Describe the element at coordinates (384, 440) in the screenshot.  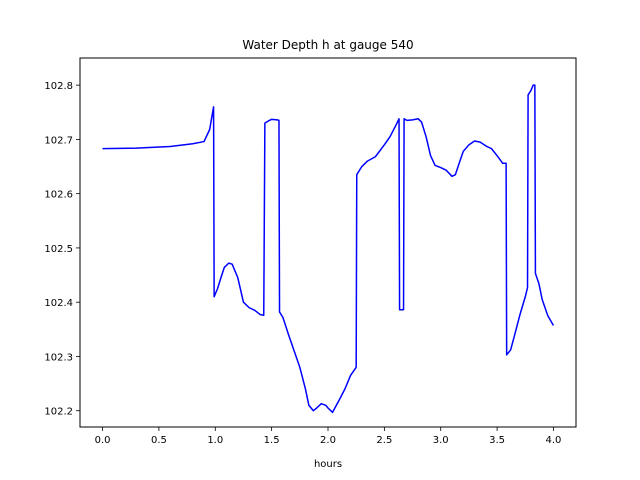
I see `x-tick-label: 2.5` at that location.